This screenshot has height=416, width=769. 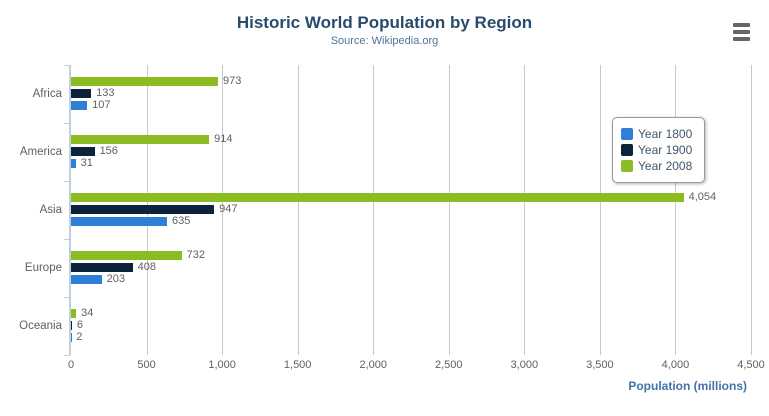 I want to click on bar-year-1900-europe, so click(x=102, y=267).